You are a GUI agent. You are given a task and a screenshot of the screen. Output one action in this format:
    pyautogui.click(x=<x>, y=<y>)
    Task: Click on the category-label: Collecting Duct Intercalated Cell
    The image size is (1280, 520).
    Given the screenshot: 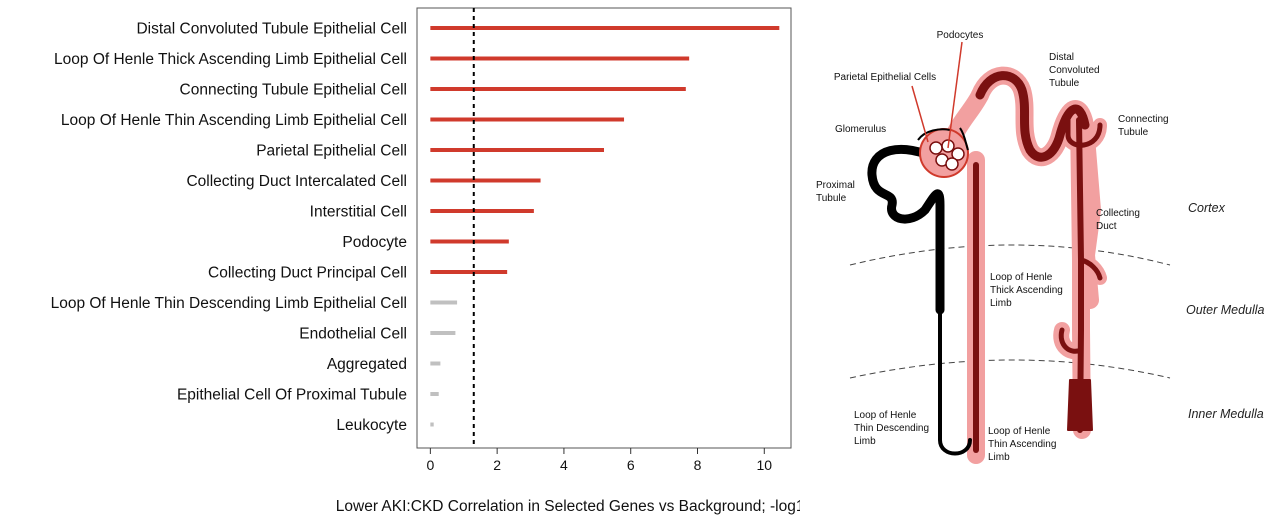 What is the action you would take?
    pyautogui.click(x=296, y=181)
    